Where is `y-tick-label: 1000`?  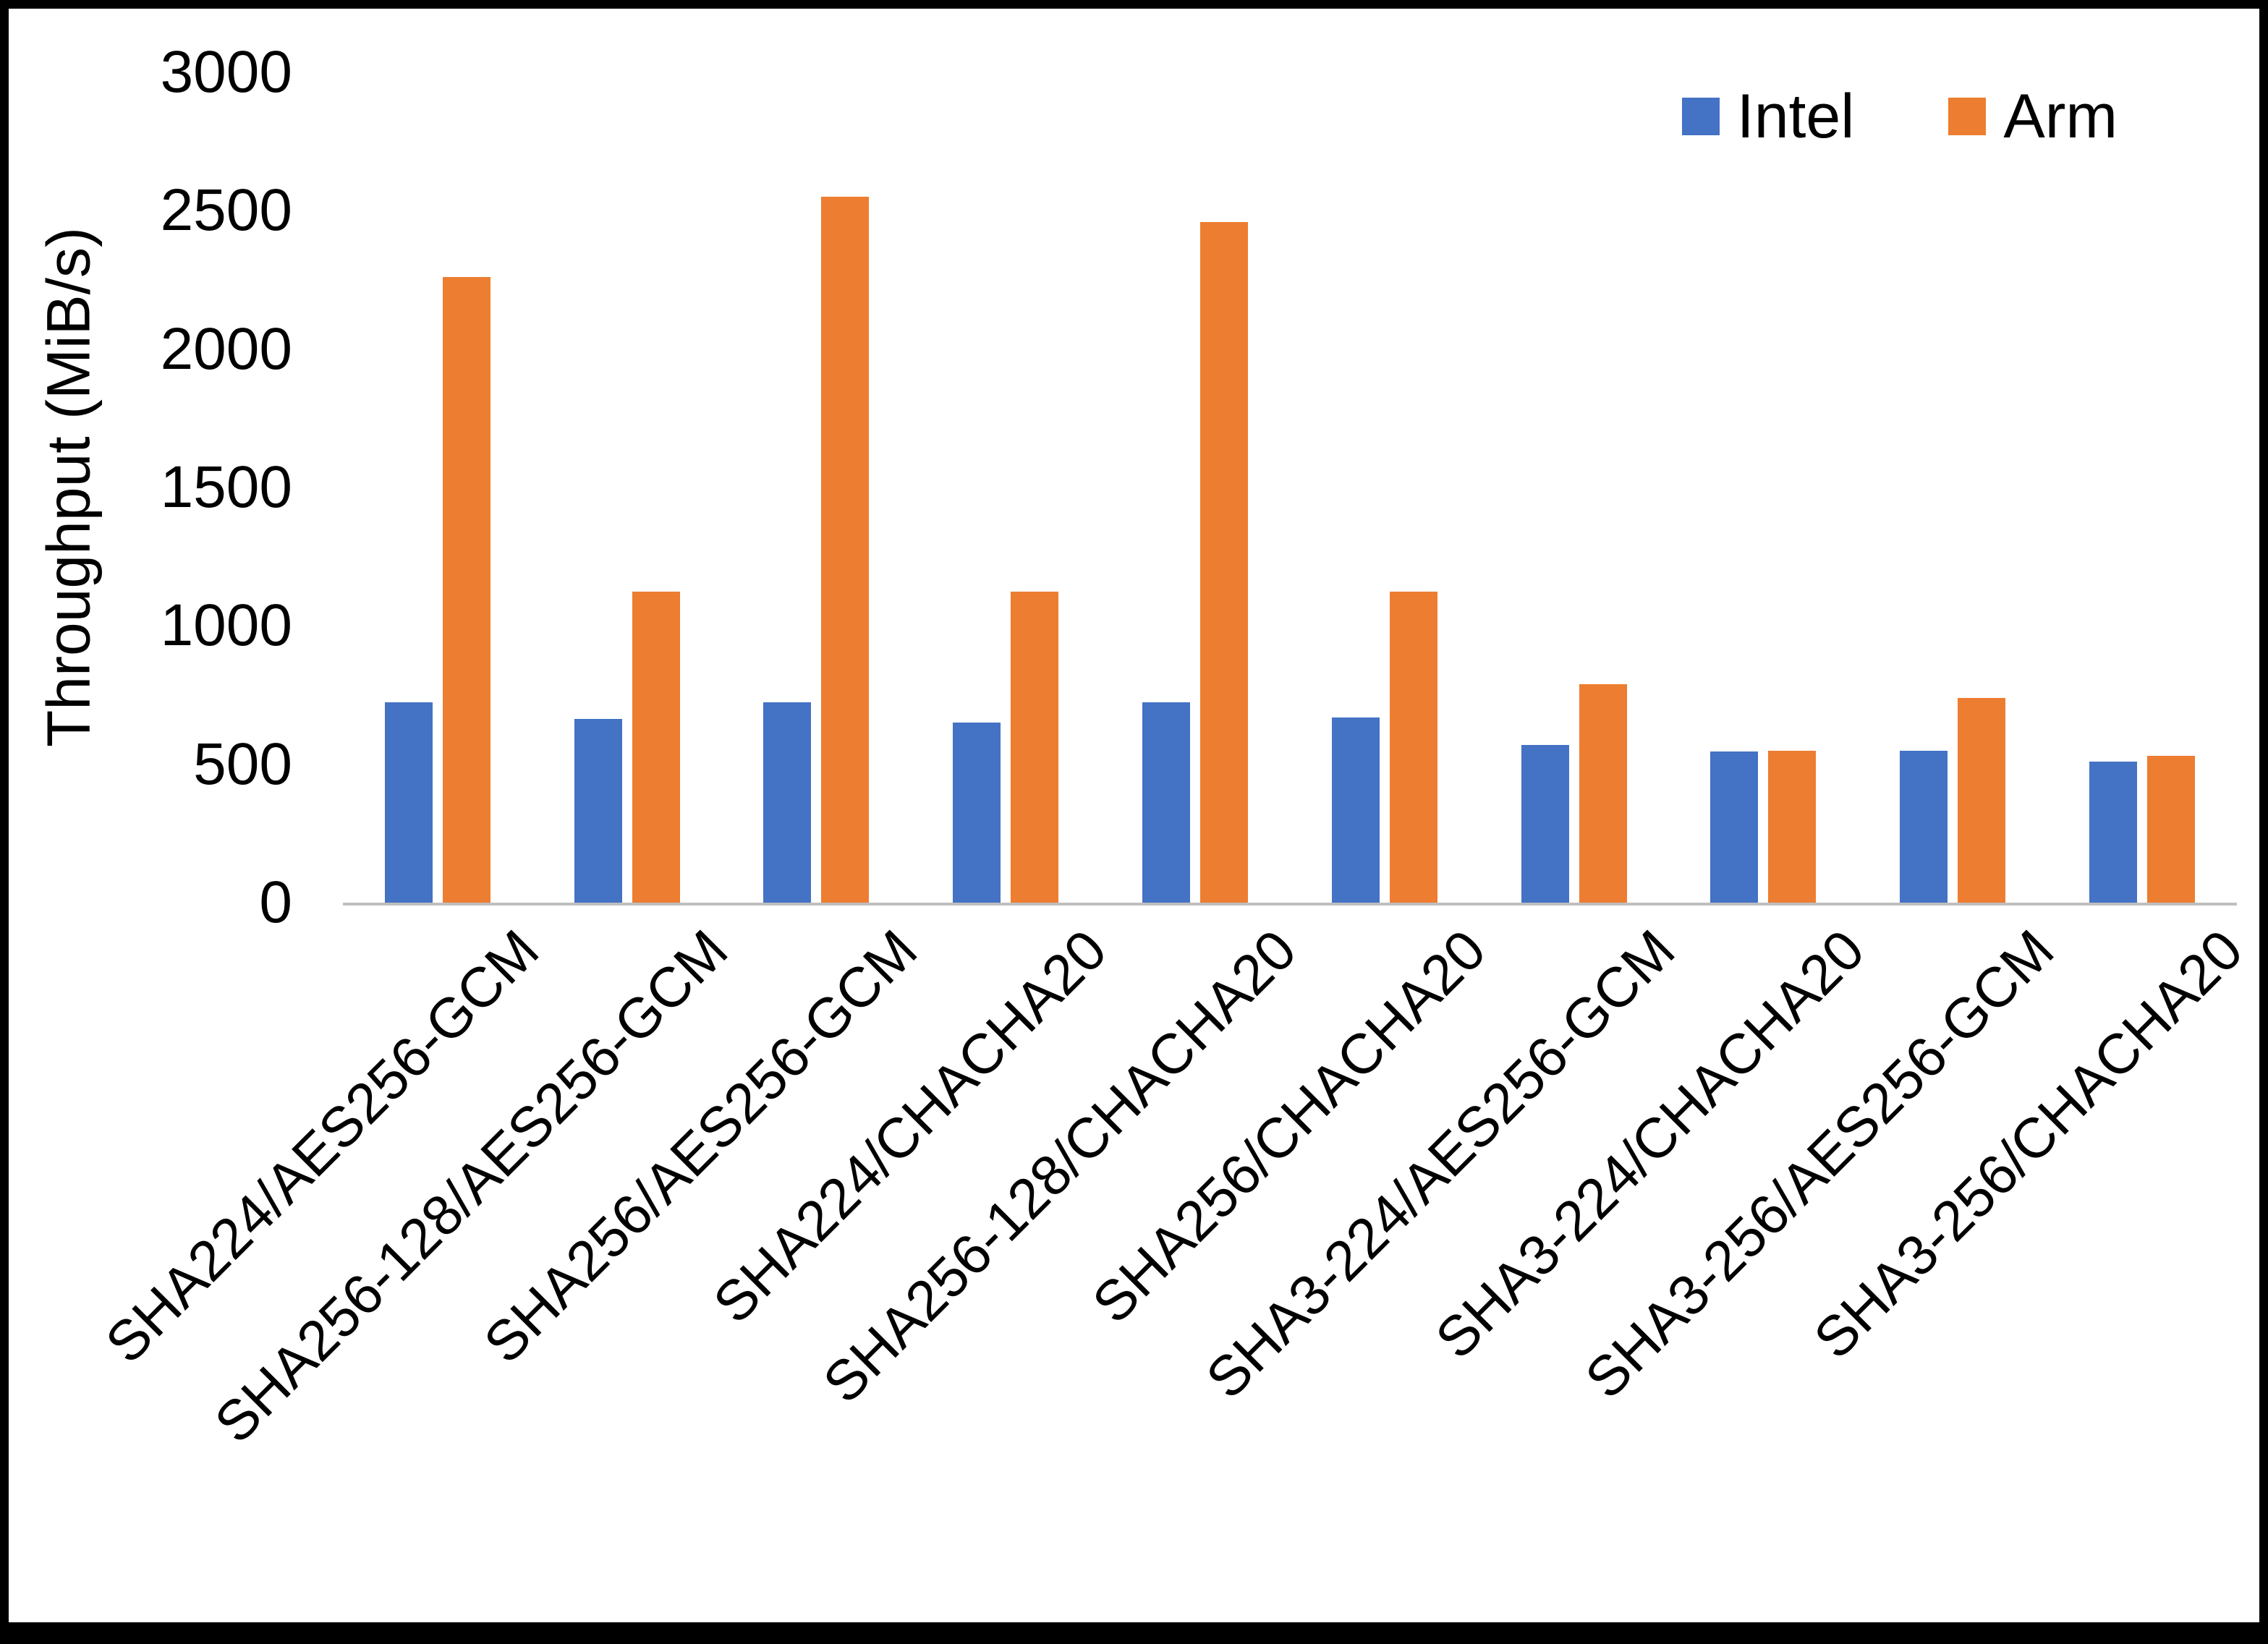
y-tick-label: 1000 is located at coordinates (226, 625).